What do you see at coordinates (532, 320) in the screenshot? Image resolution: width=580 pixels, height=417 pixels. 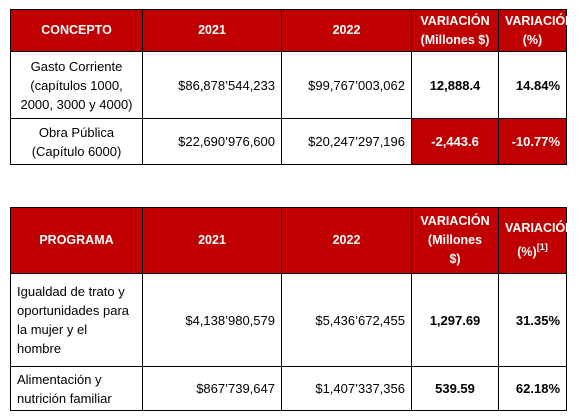 I see `variation-pct: 31.35%` at bounding box center [532, 320].